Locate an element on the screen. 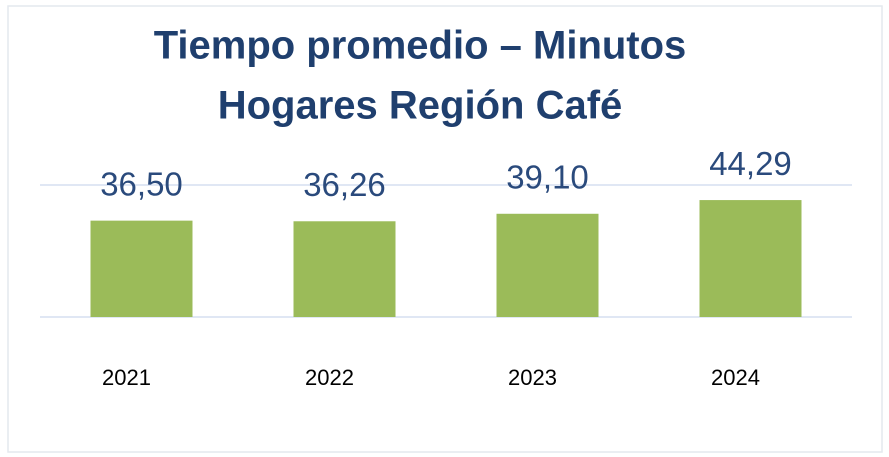  x-tick-label: 2024 is located at coordinates (735, 377).